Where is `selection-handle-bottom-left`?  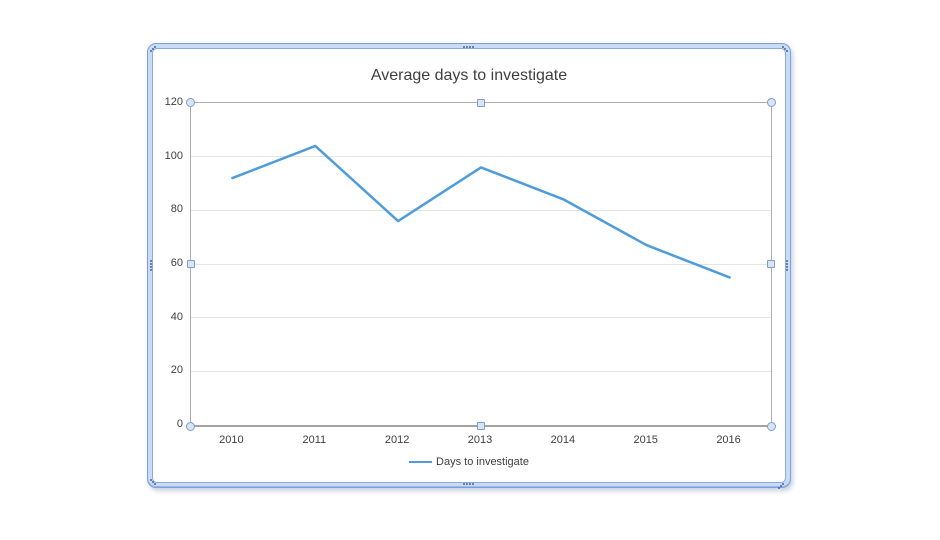
selection-handle-bottom-left is located at coordinates (190, 426).